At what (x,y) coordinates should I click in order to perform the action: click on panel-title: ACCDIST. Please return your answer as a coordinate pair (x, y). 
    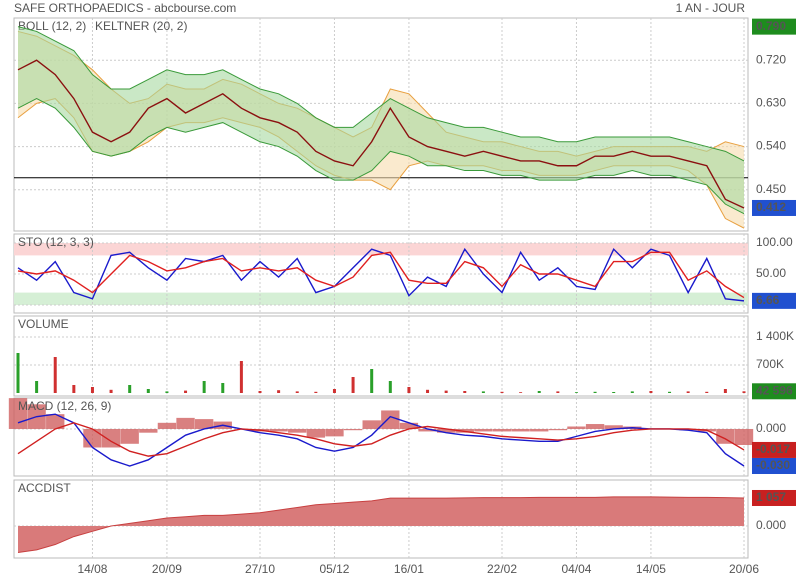
    Looking at the image, I should click on (44, 488).